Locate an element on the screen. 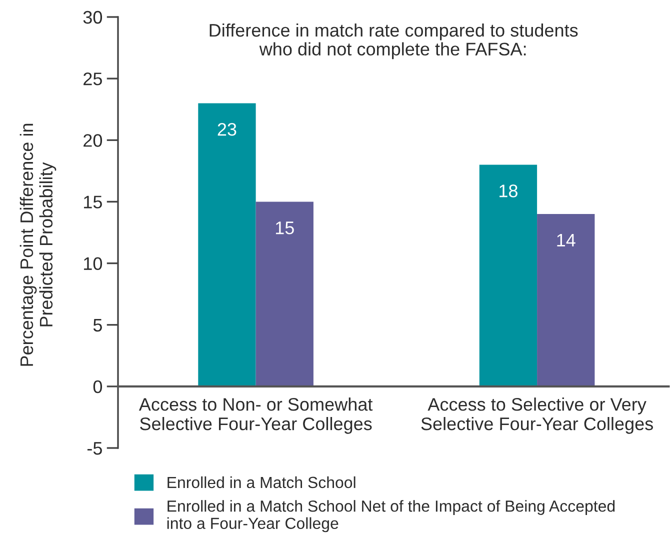  y-axis-title: Percentage Point Difference in Predicted Probability is located at coordinates (38, 245).